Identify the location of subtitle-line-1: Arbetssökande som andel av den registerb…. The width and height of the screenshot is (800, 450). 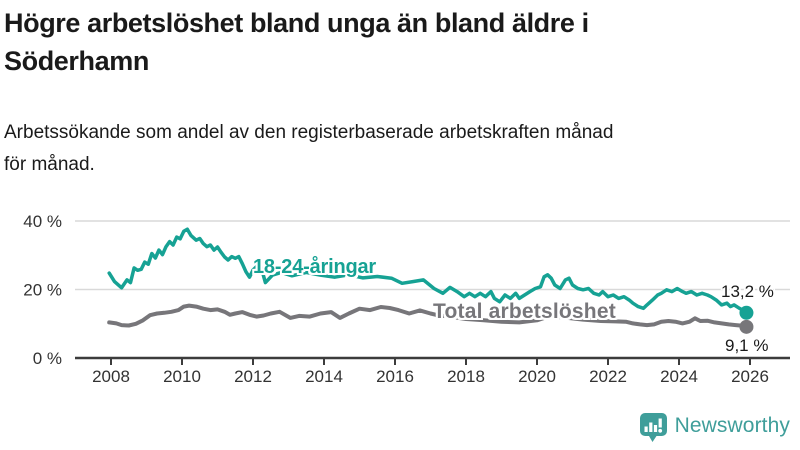
(309, 132).